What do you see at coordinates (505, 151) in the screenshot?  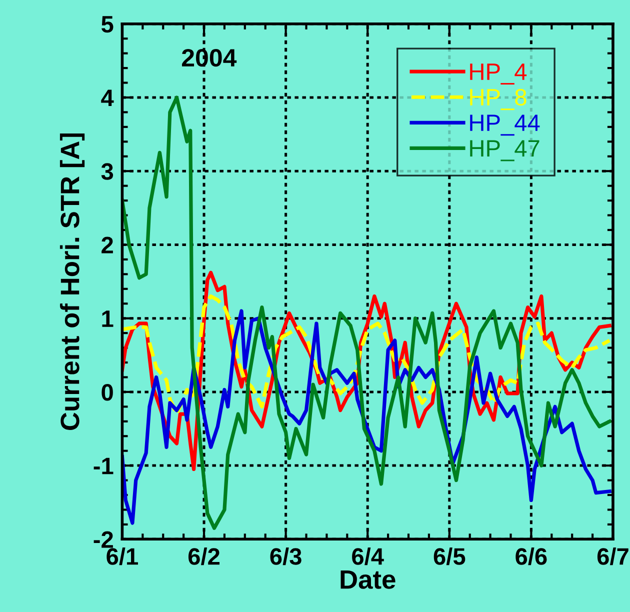 I see `legend-label: HP_47` at bounding box center [505, 151].